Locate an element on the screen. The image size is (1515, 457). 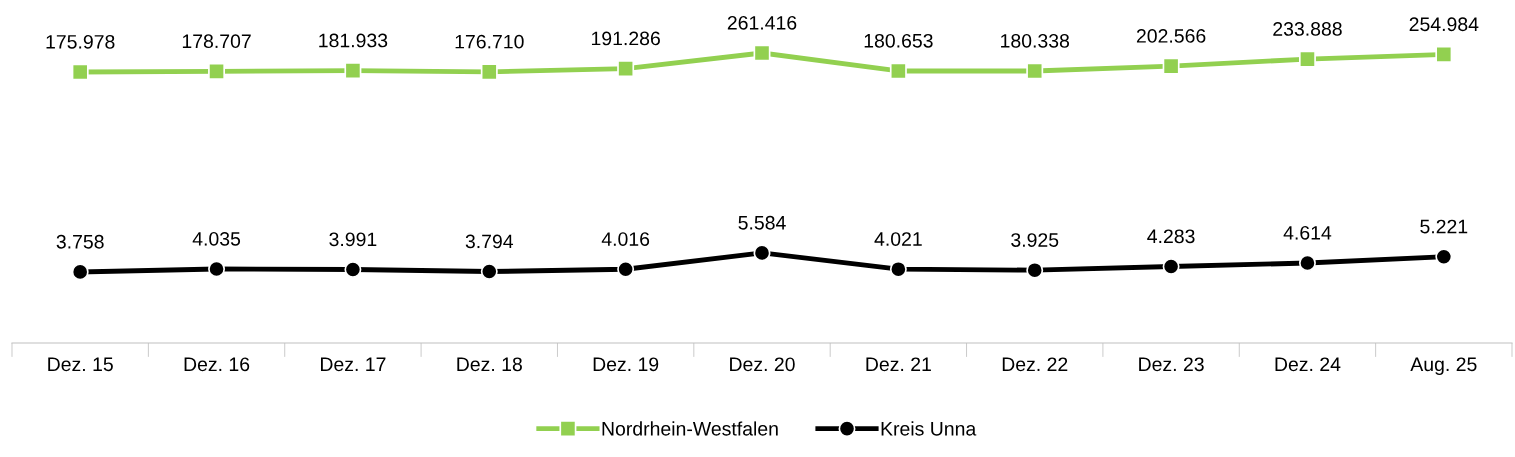
data-label: 3.991 is located at coordinates (353, 239).